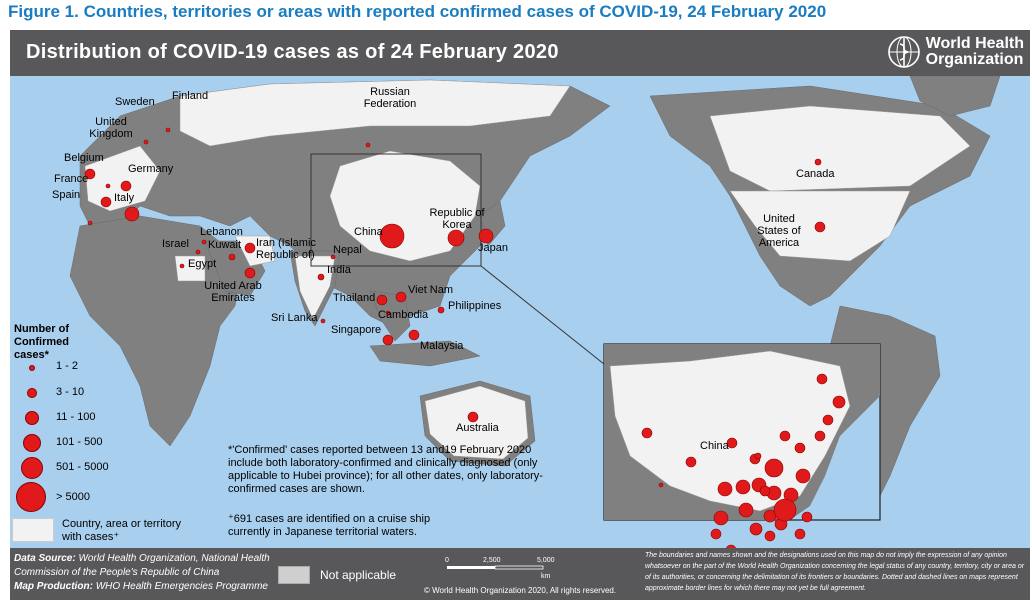 The width and height of the screenshot is (1032, 610). I want to click on label-italy: Italy, so click(124, 198).